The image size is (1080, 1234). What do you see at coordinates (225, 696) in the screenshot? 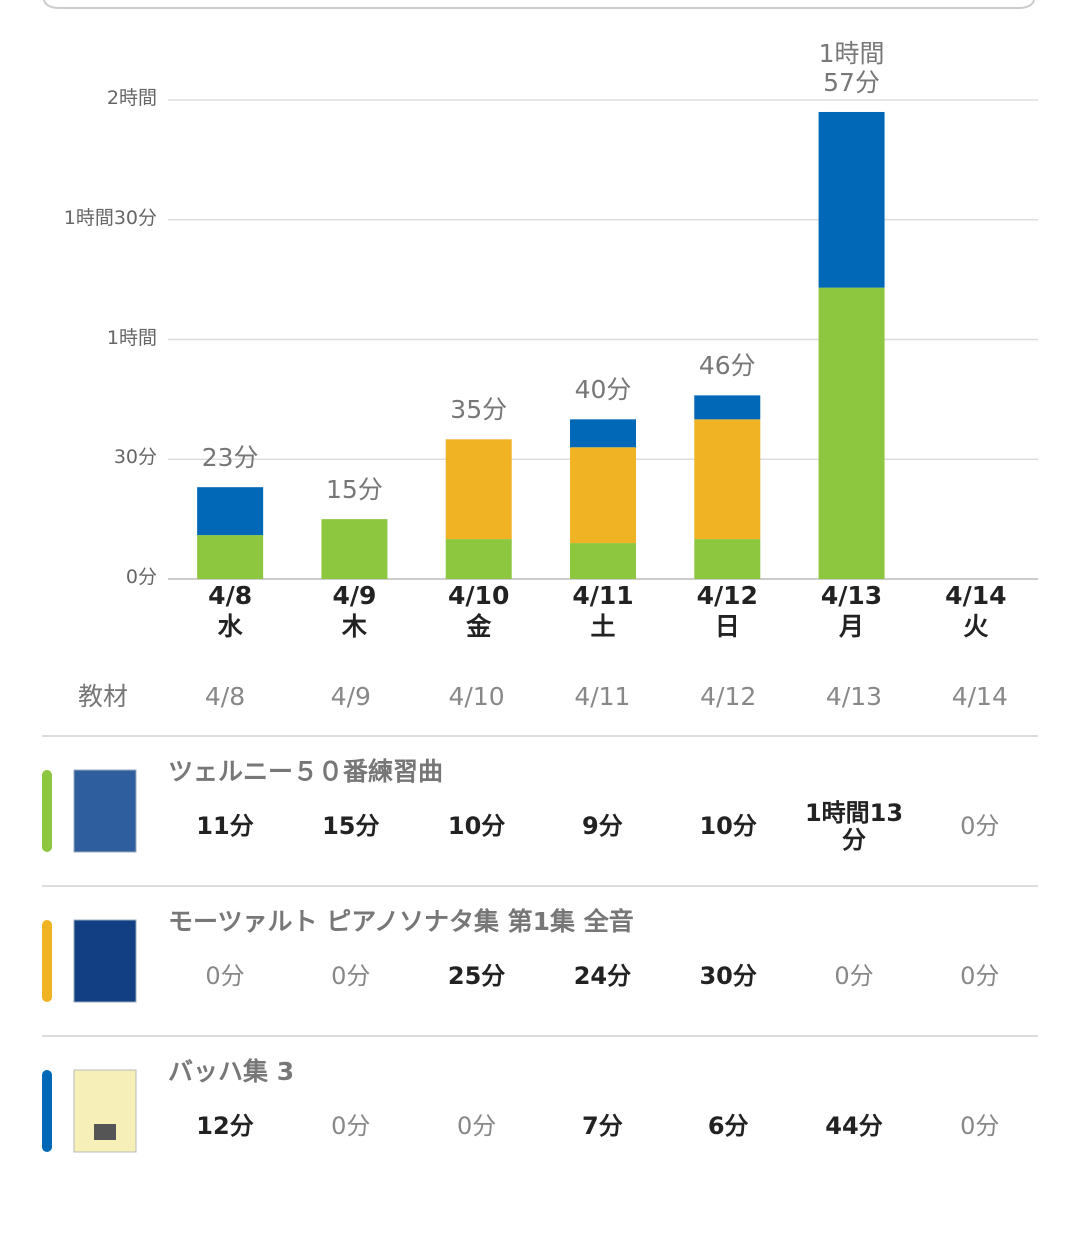
I see `table-date: 4/8` at bounding box center [225, 696].